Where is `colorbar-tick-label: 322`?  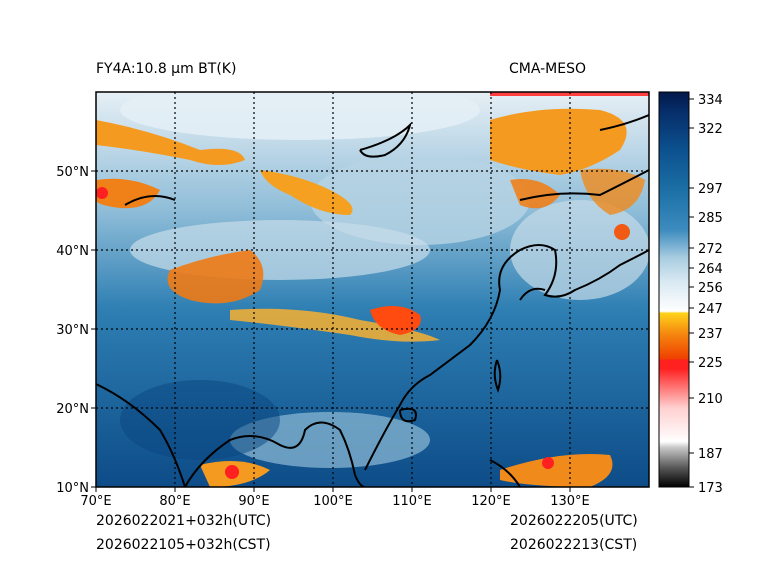
colorbar-tick-label: 322 is located at coordinates (710, 129).